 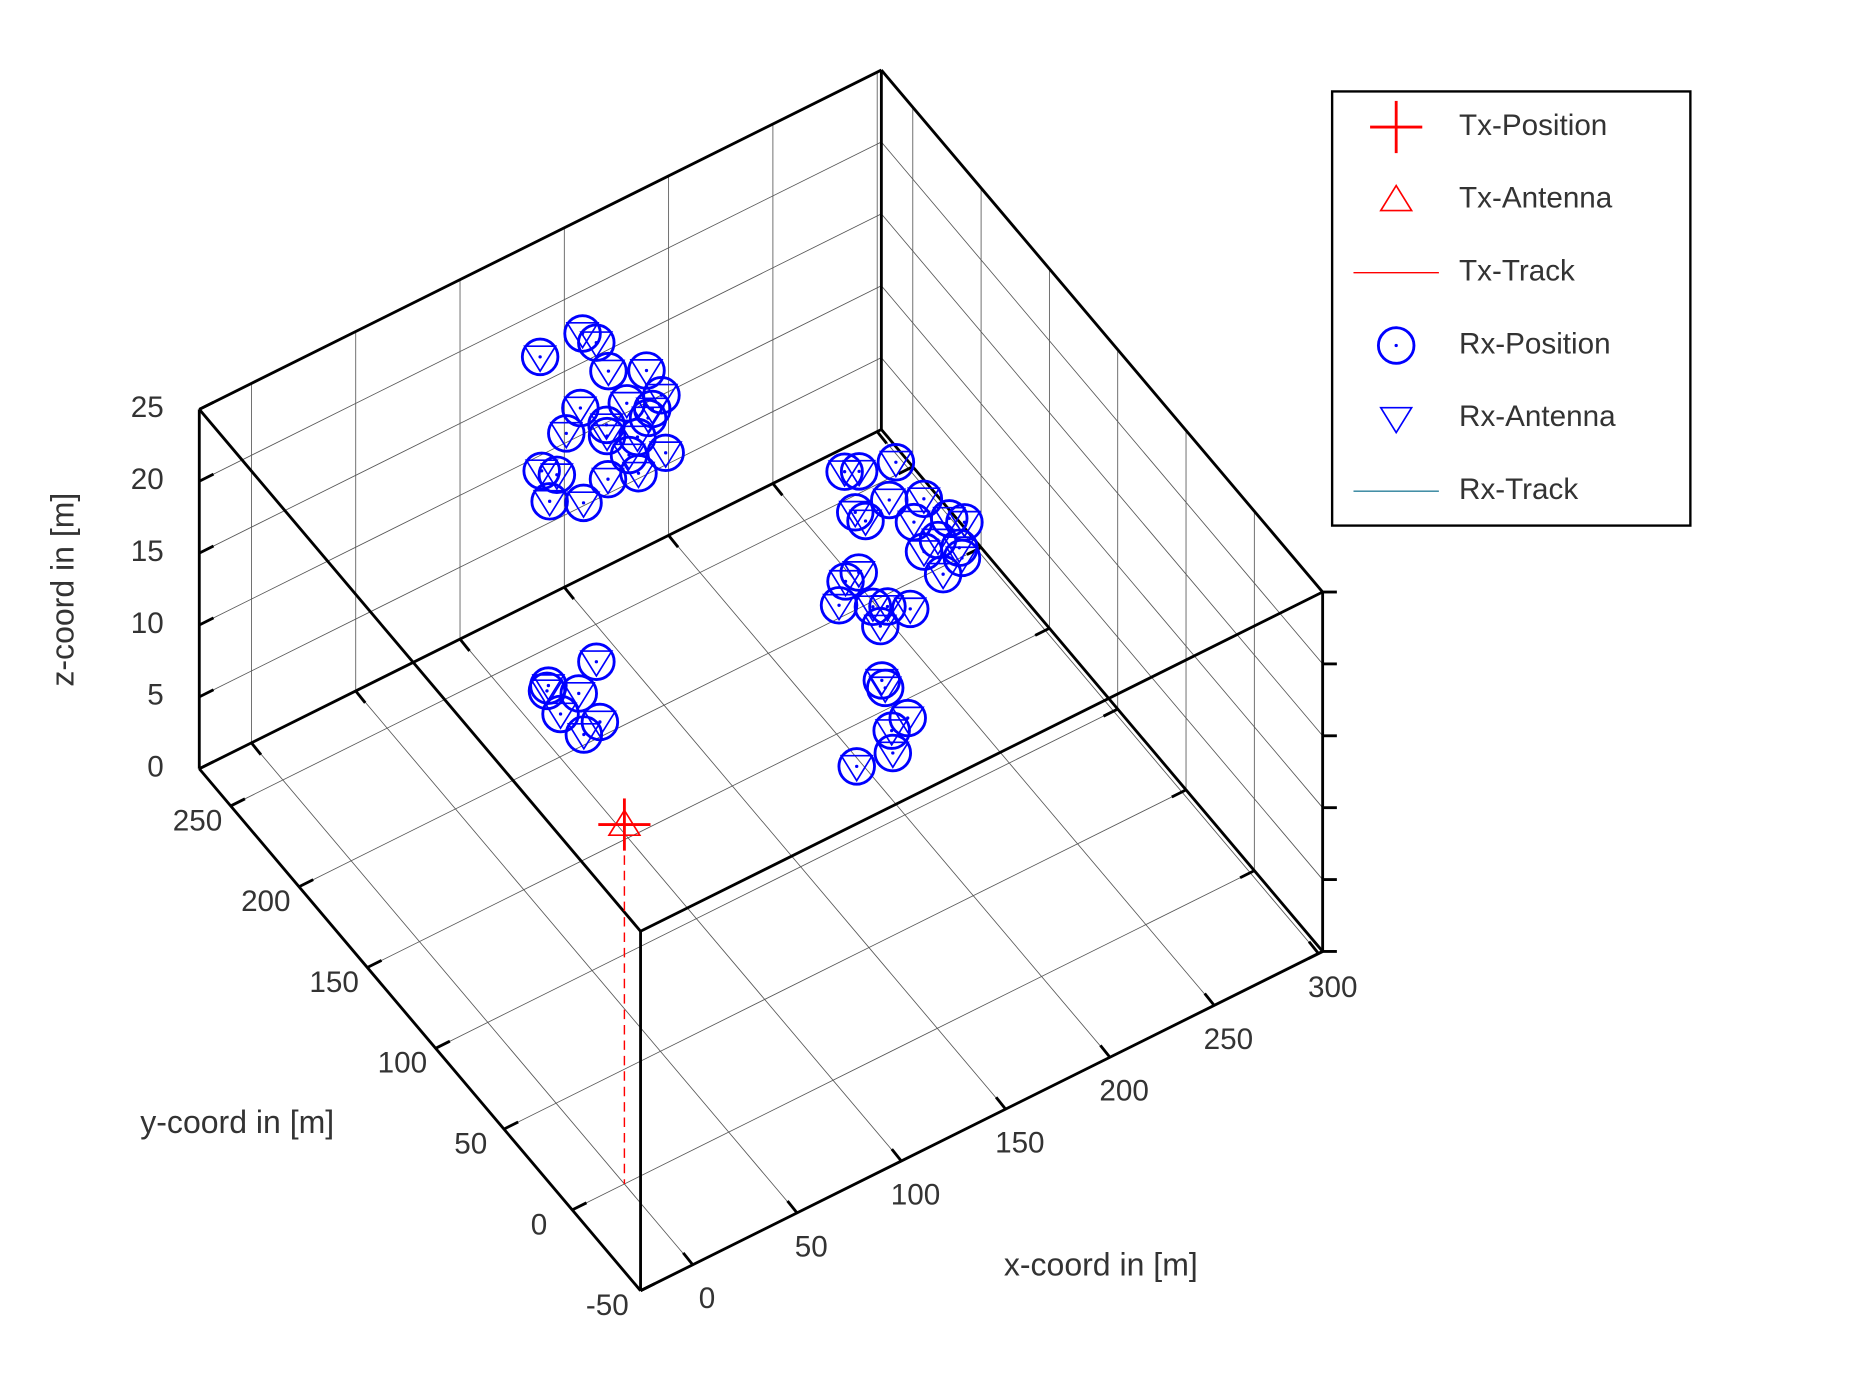 What do you see at coordinates (1537, 416) in the screenshot?
I see `legend-label: Rx-Antenna` at bounding box center [1537, 416].